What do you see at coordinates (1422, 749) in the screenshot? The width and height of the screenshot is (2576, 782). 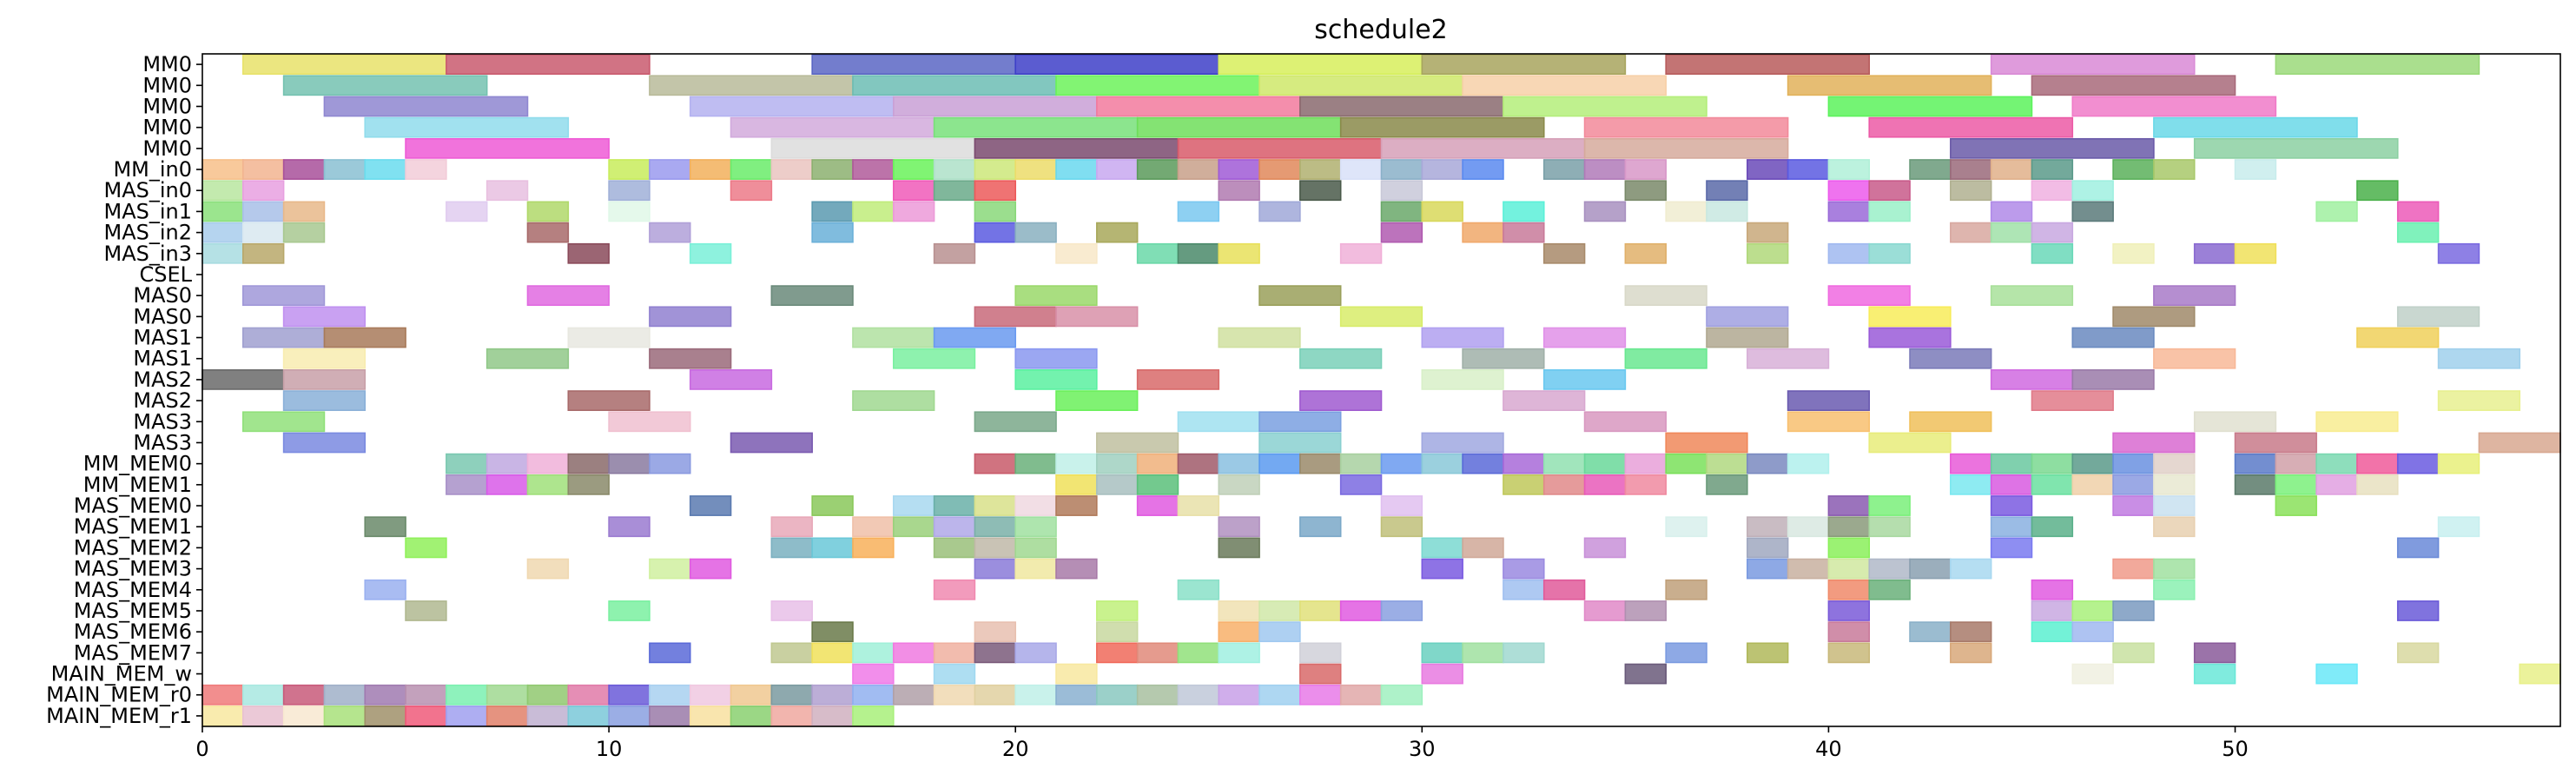 I see `x-tick-label: 30` at bounding box center [1422, 749].